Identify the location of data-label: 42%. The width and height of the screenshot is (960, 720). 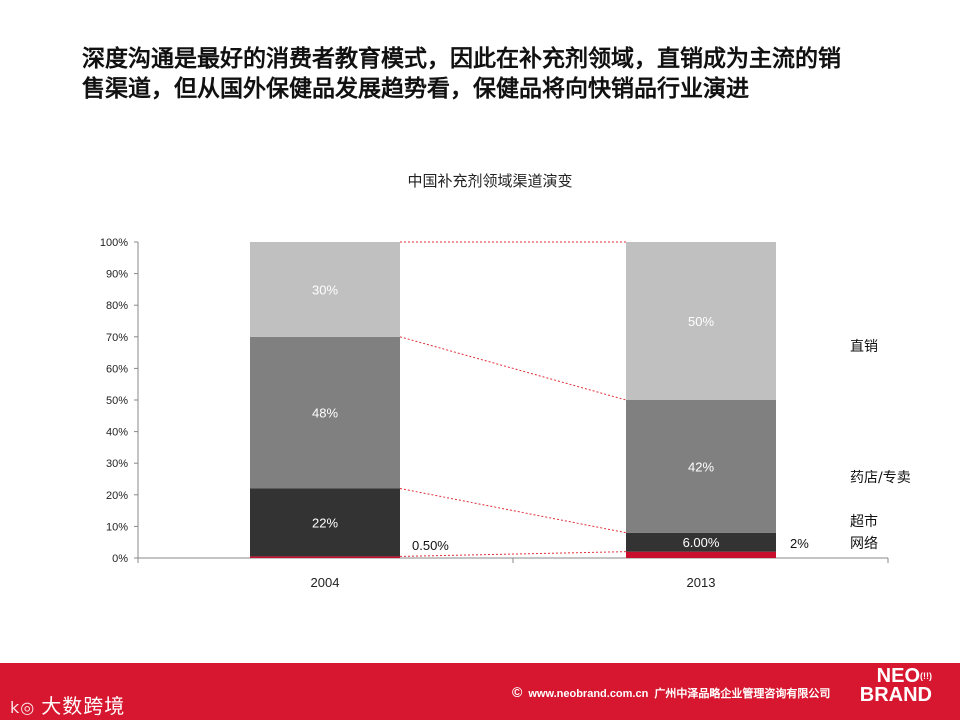
(701, 466).